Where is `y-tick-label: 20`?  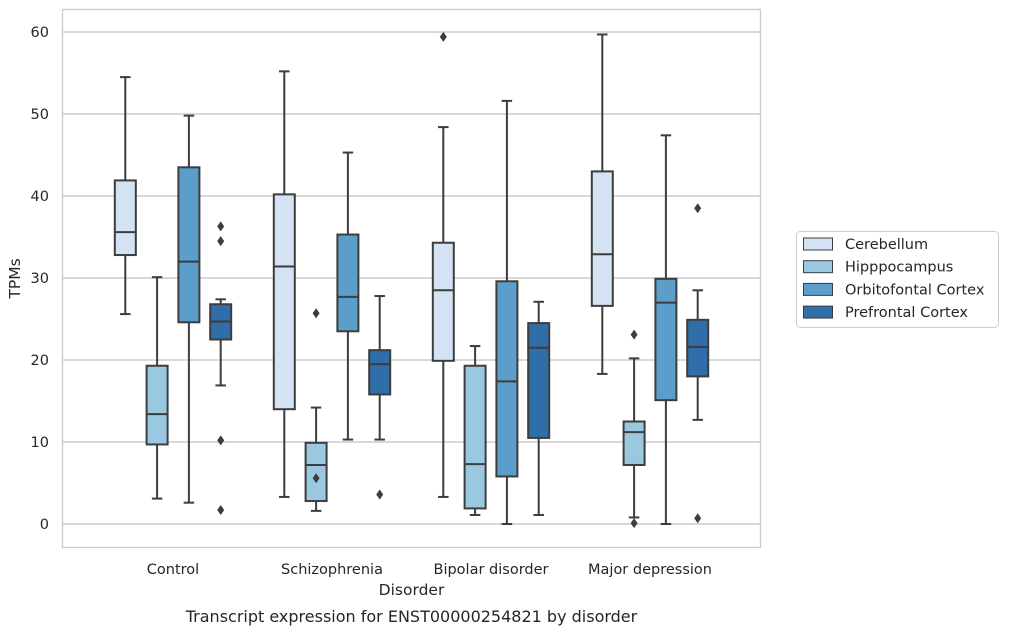 y-tick-label: 20 is located at coordinates (40, 361).